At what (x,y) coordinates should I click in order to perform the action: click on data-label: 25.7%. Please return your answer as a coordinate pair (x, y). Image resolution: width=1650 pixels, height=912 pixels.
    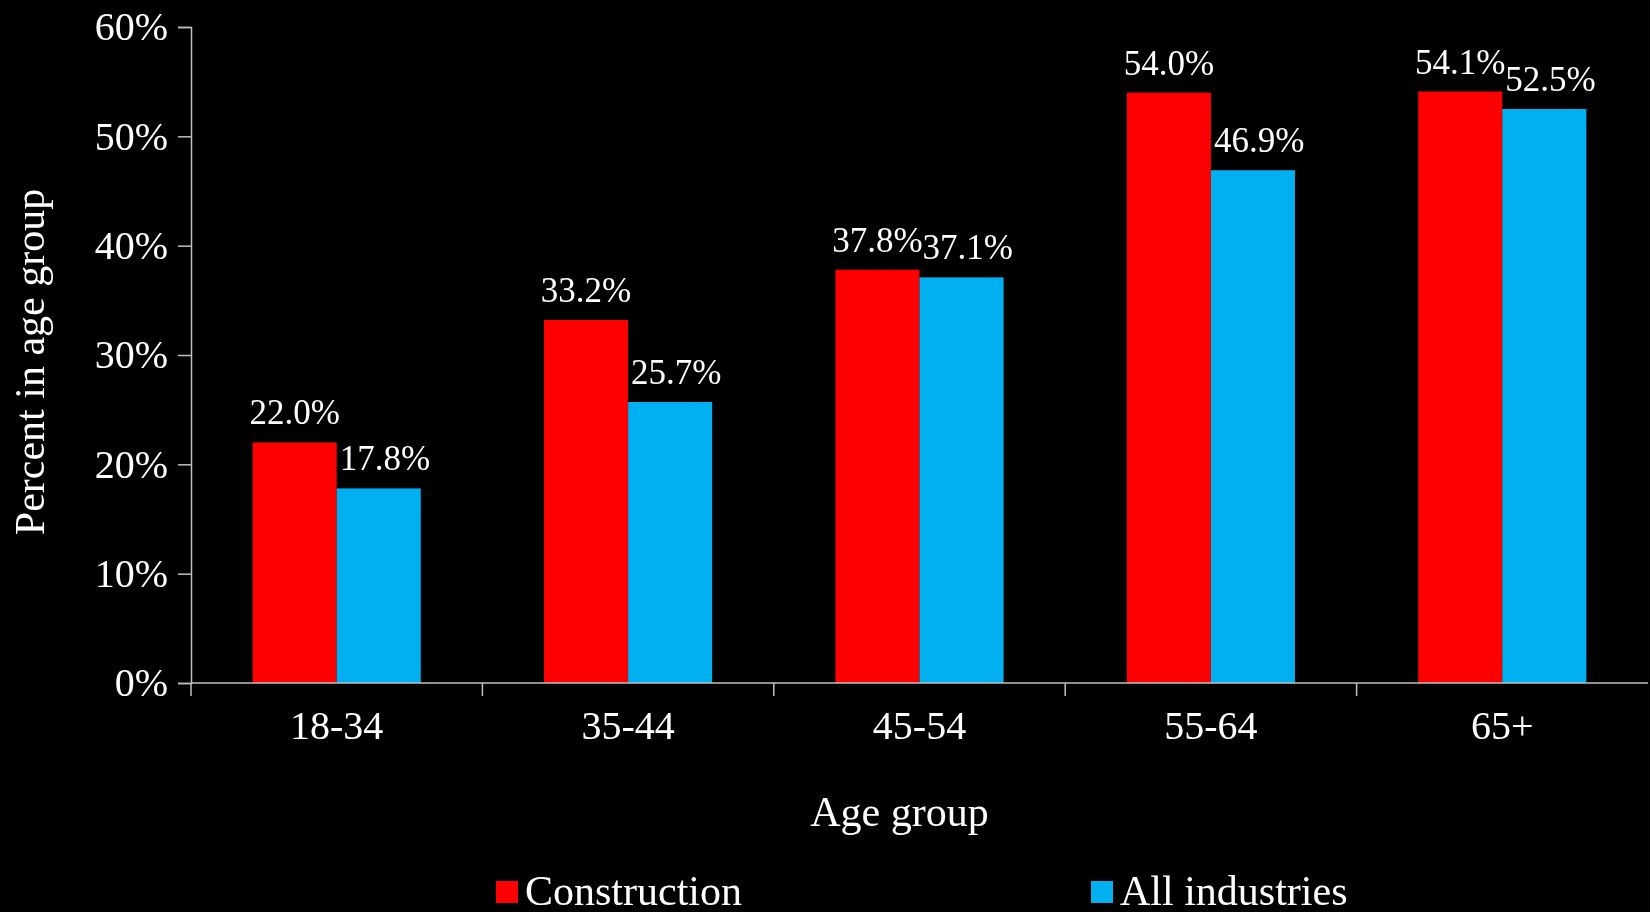
    Looking at the image, I should click on (676, 373).